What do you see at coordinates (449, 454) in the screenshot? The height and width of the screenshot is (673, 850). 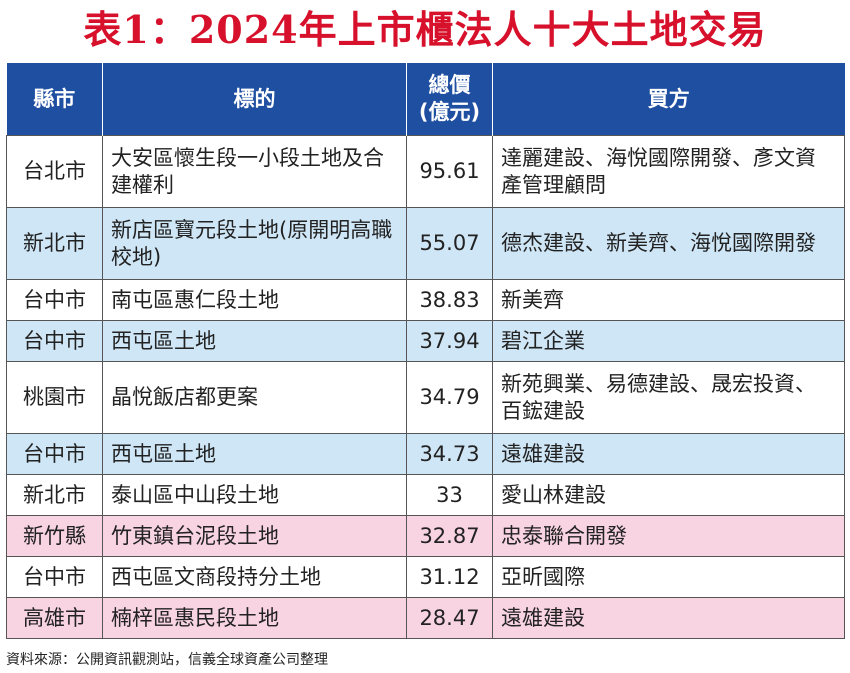 I see `amount-cell: 34.73` at bounding box center [449, 454].